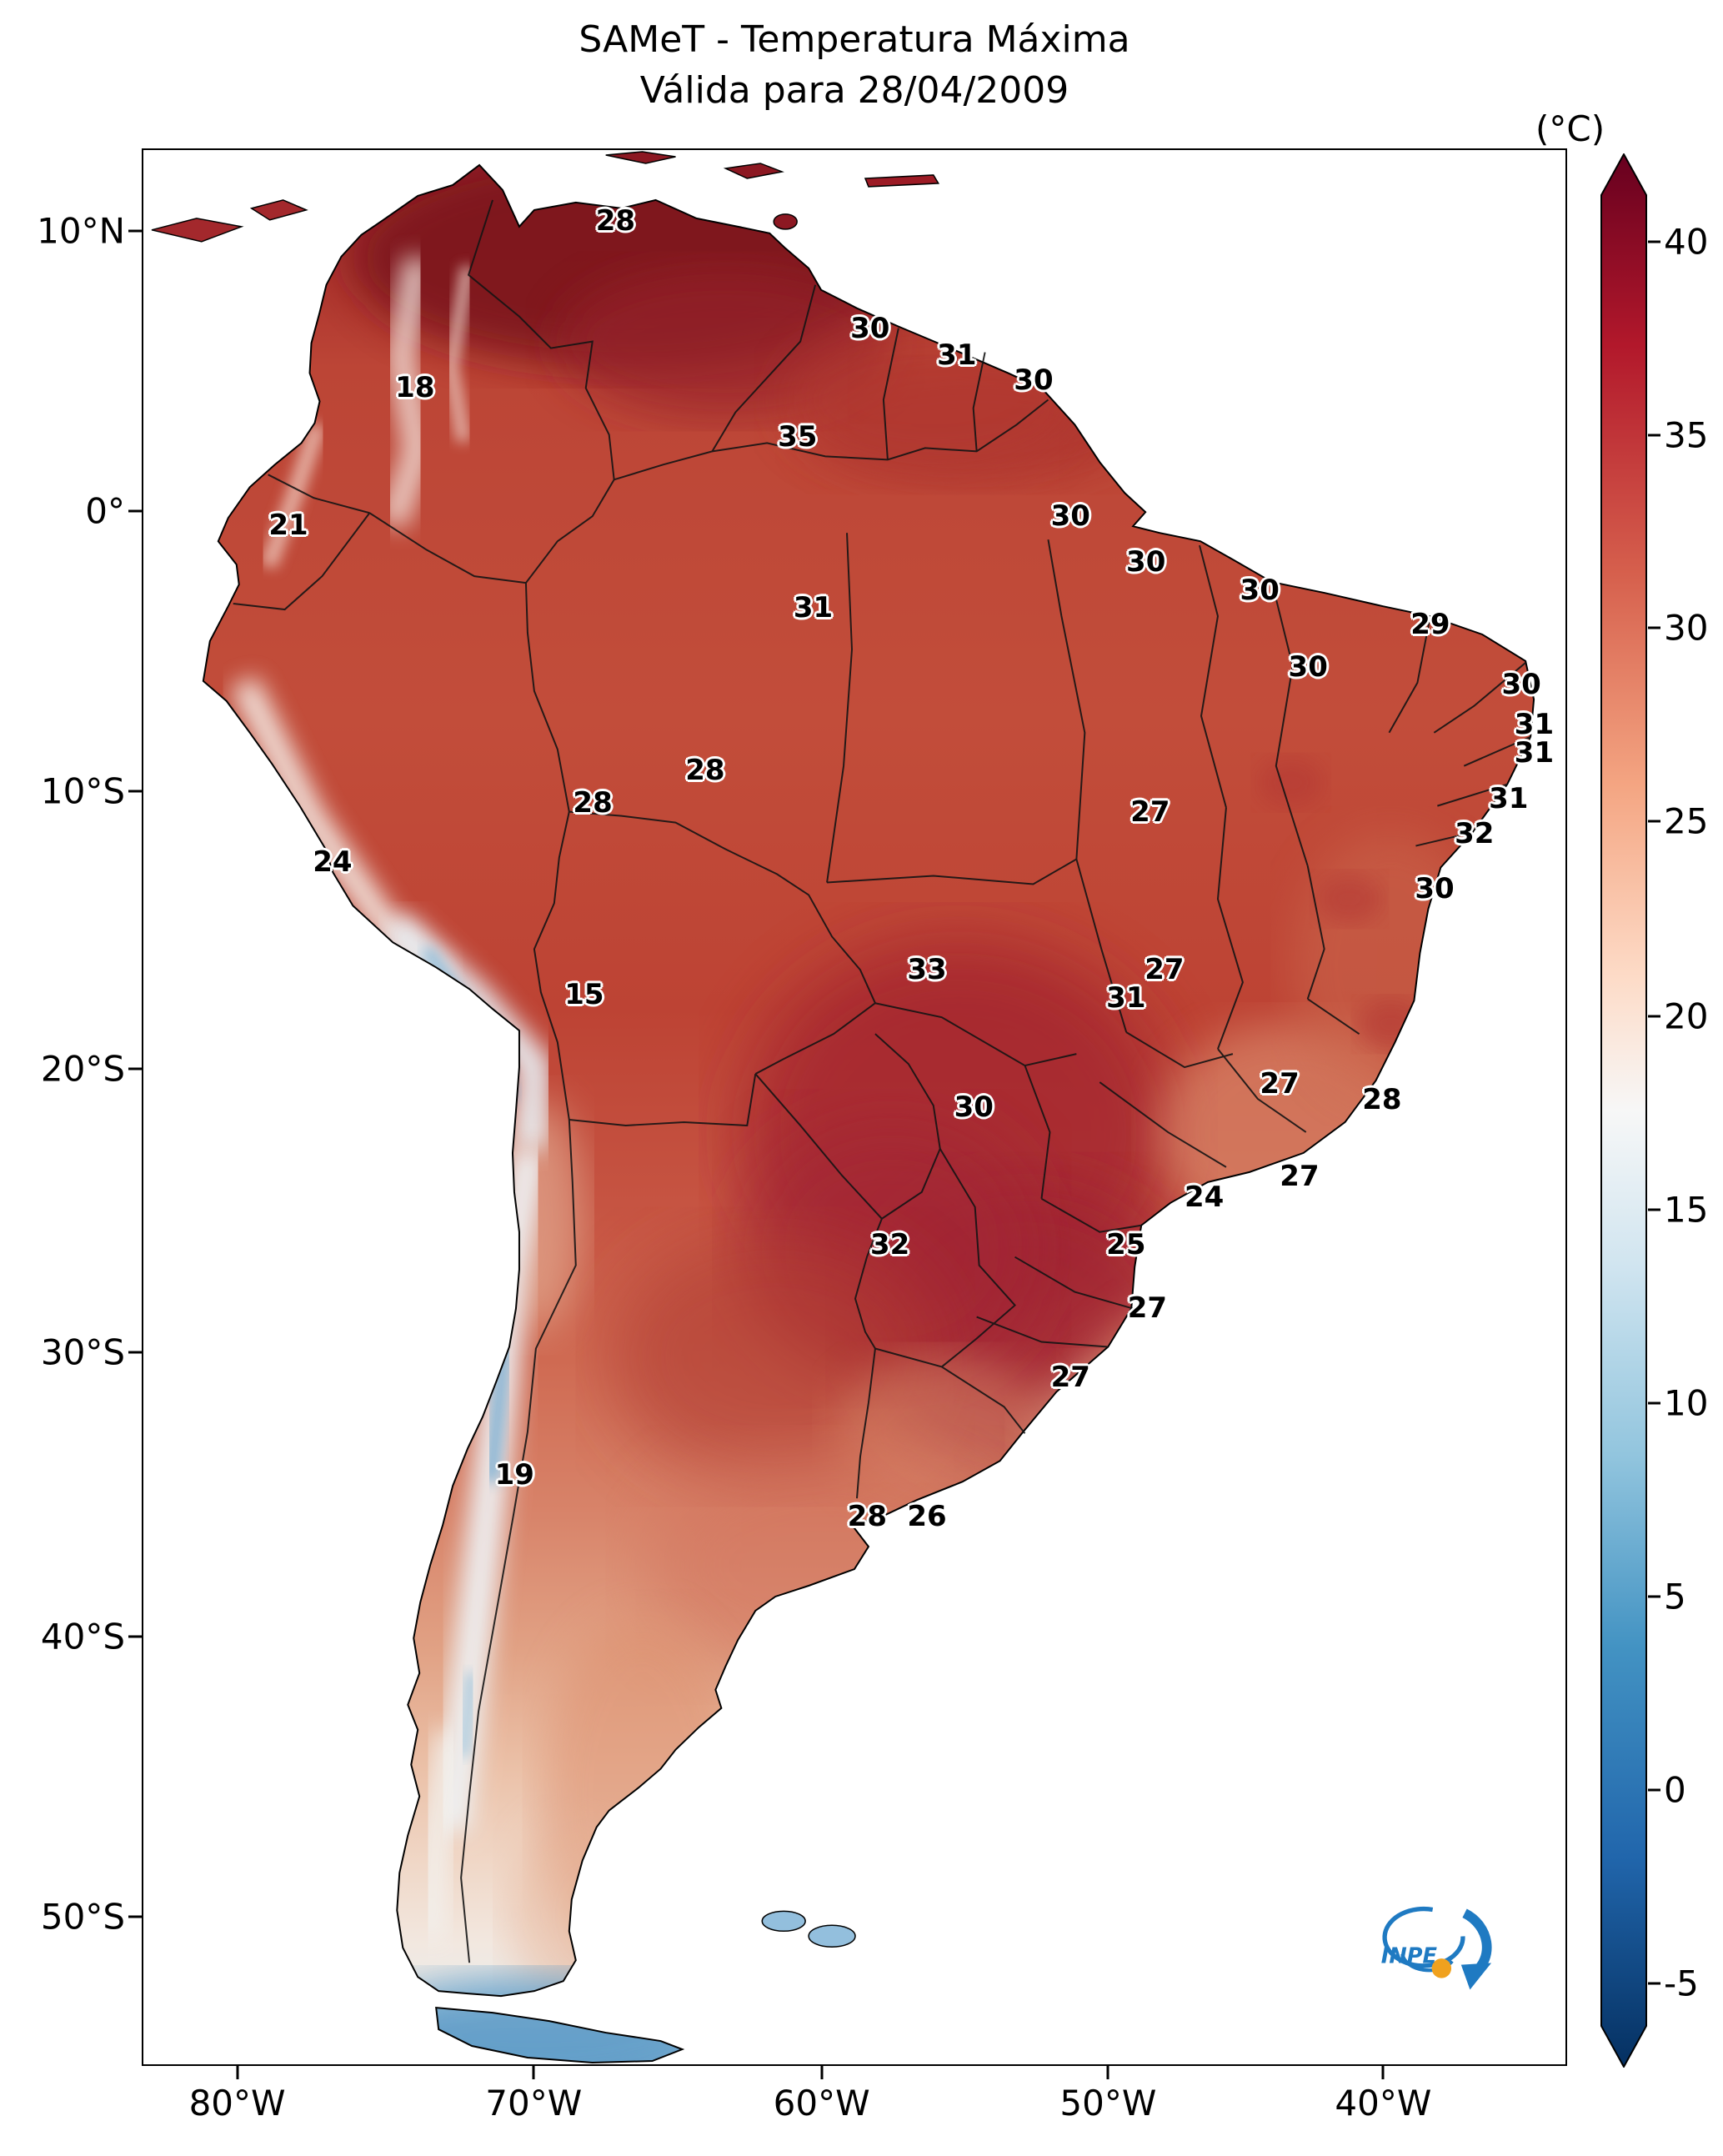  I want to click on temperature-label: 15, so click(584, 994).